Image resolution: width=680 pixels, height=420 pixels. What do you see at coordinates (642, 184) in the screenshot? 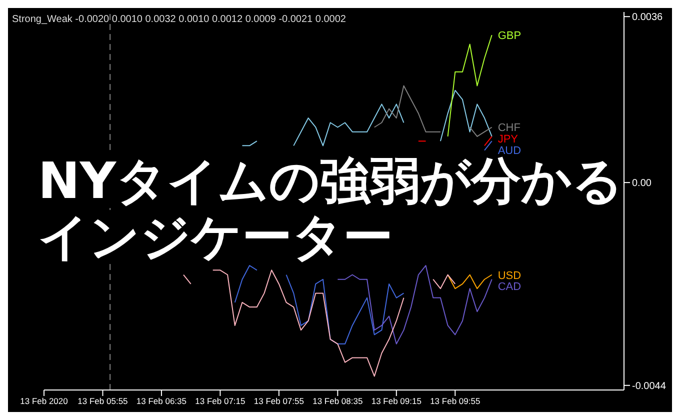
I see `y-tick-label: 0.00` at bounding box center [642, 184].